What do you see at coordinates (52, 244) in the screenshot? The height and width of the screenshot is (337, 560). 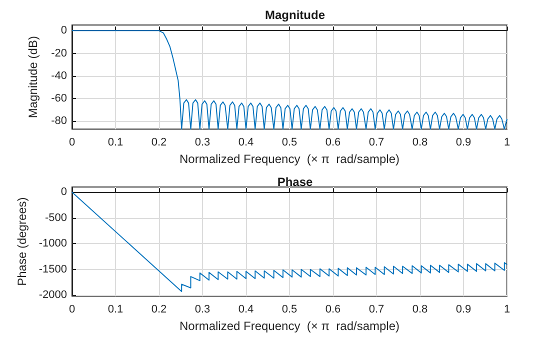 I see `y-tick-label: -1000` at bounding box center [52, 244].